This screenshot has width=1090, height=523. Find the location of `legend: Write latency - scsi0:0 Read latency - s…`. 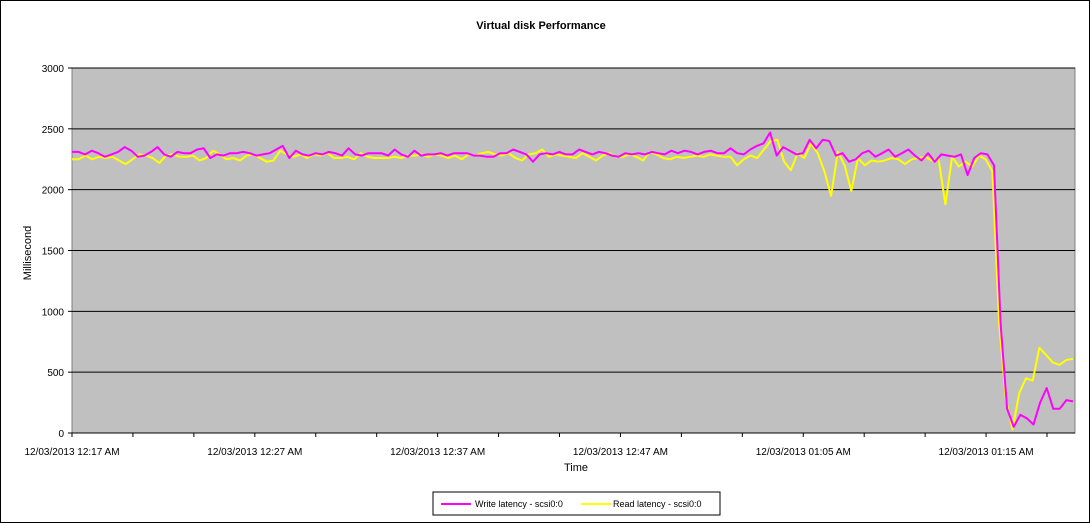

legend: Write latency - scsi0:0 Read latency - s… is located at coordinates (576, 503).